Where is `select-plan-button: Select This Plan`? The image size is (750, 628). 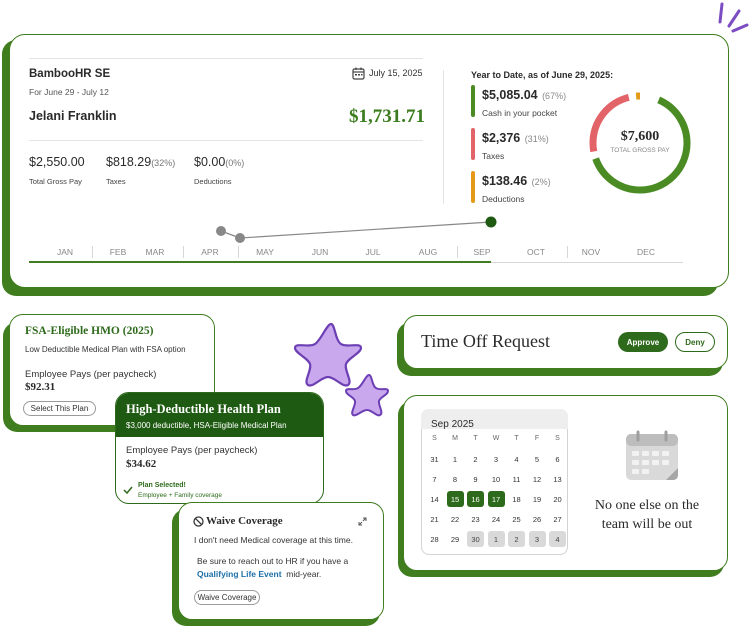 select-plan-button: Select This Plan is located at coordinates (59, 408).